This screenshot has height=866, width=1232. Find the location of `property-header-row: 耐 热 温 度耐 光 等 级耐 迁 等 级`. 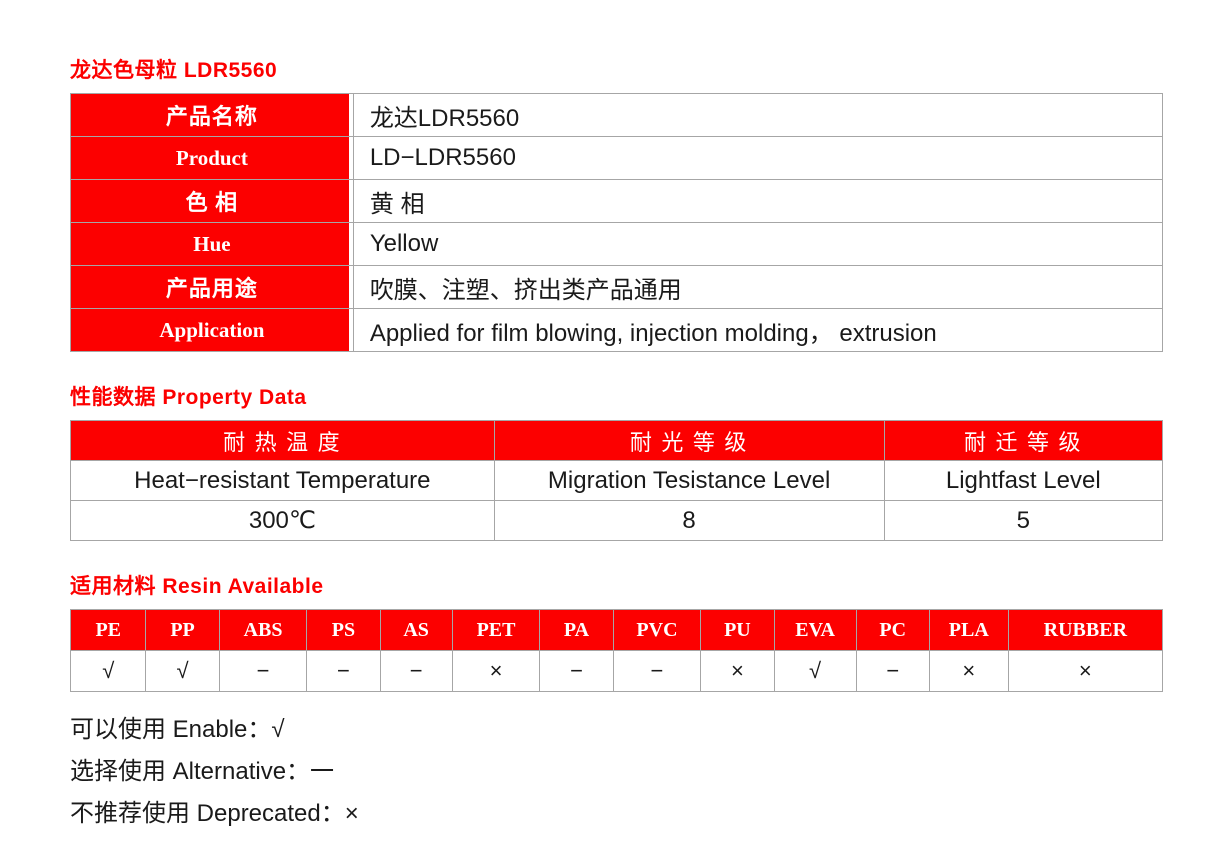

property-header-row: 耐 热 温 度耐 光 等 级耐 迁 等 级 is located at coordinates (617, 440).